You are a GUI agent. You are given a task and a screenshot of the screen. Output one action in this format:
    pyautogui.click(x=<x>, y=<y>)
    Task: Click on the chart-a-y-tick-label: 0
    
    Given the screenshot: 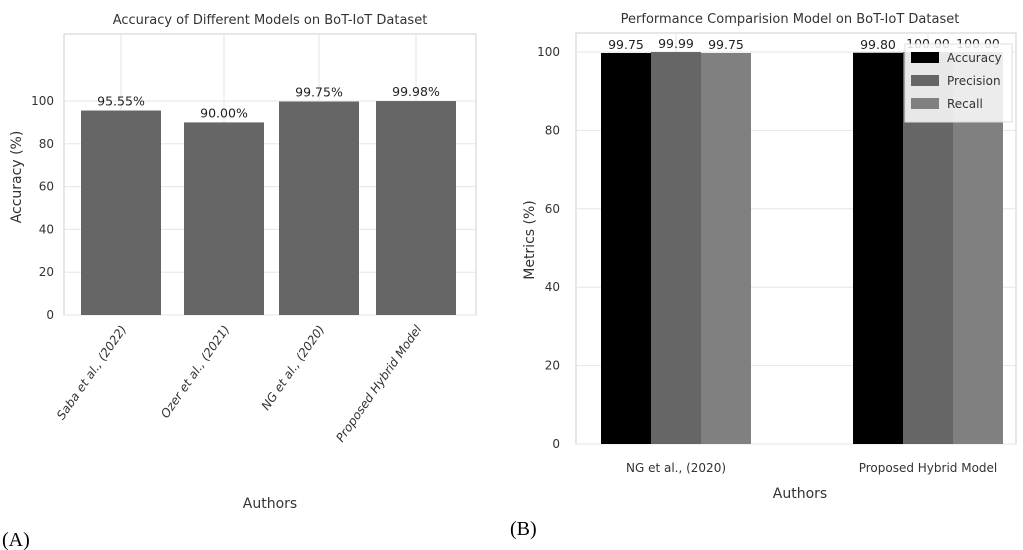 What is the action you would take?
    pyautogui.click(x=50, y=315)
    